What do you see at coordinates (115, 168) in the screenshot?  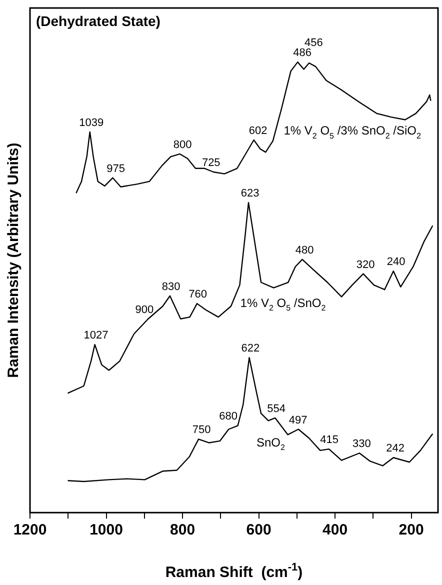 I see `annotation: 975` at bounding box center [115, 168].